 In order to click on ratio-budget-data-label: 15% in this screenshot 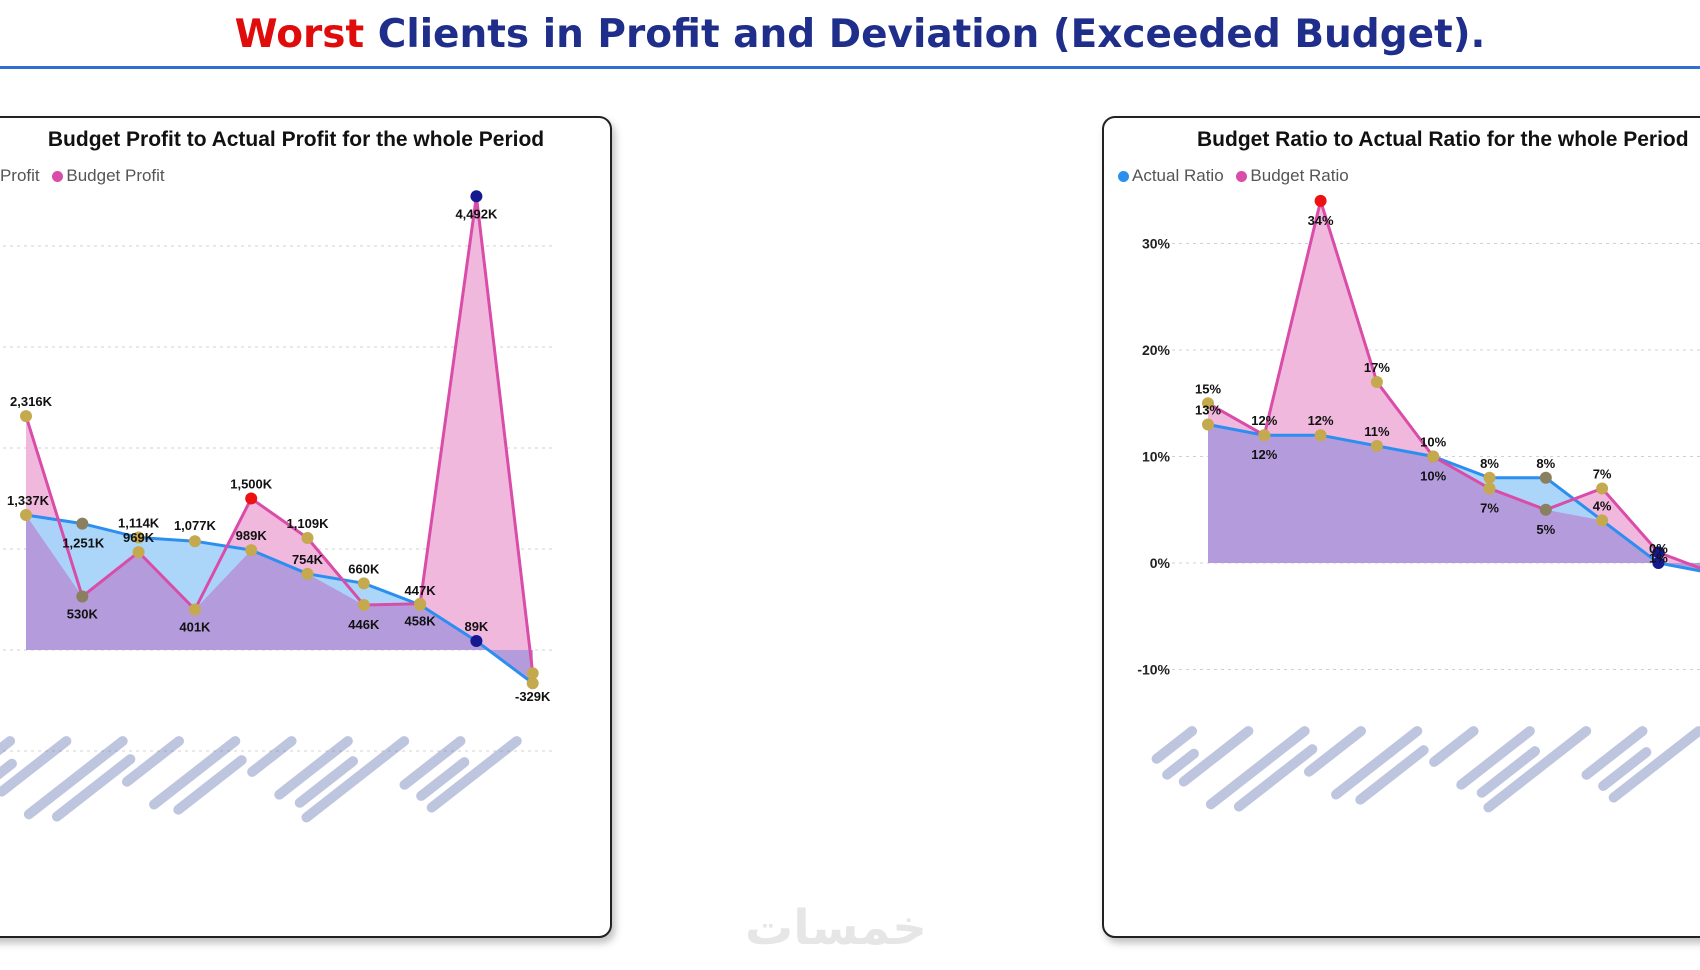, I will do `click(1208, 388)`.